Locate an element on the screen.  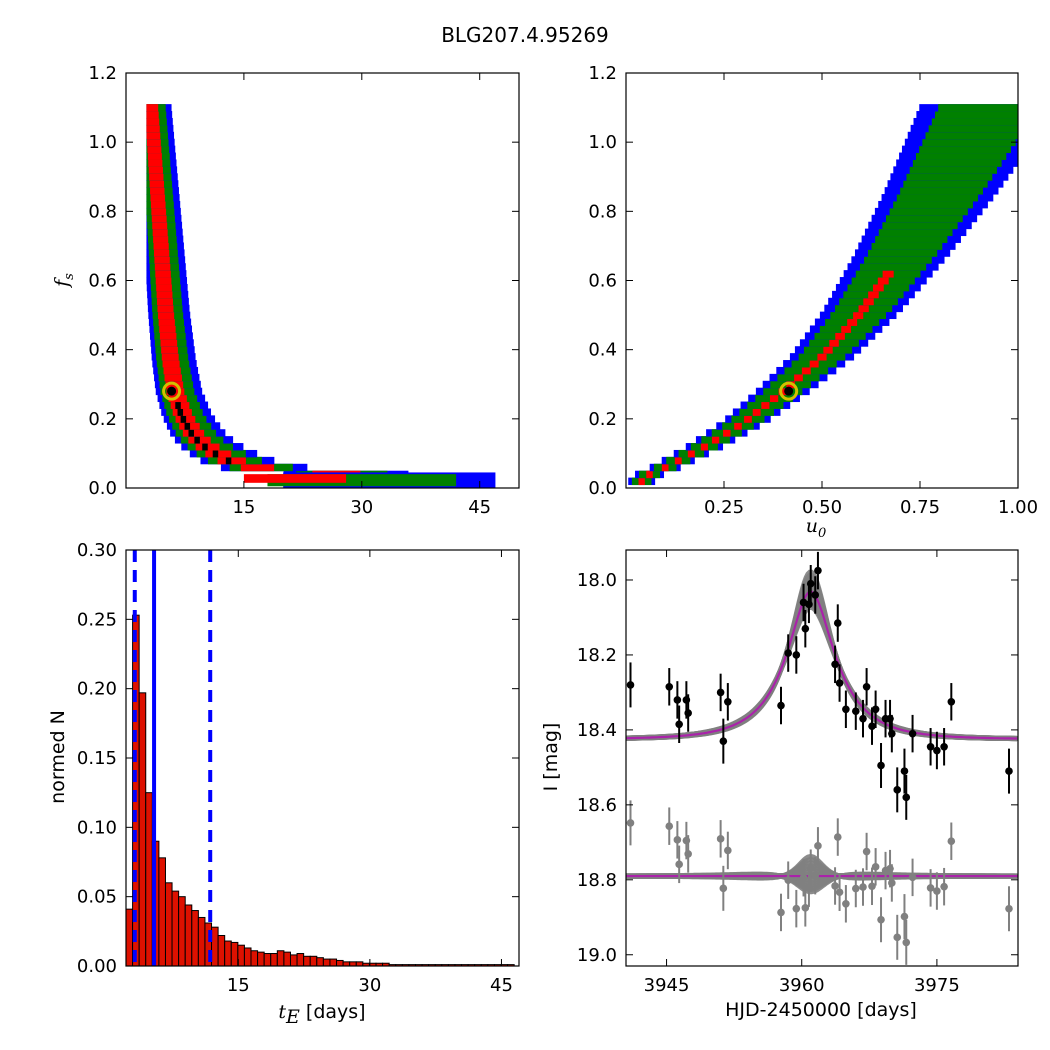
light-curve-y-axis-label: I [mag] is located at coordinates (551, 757).